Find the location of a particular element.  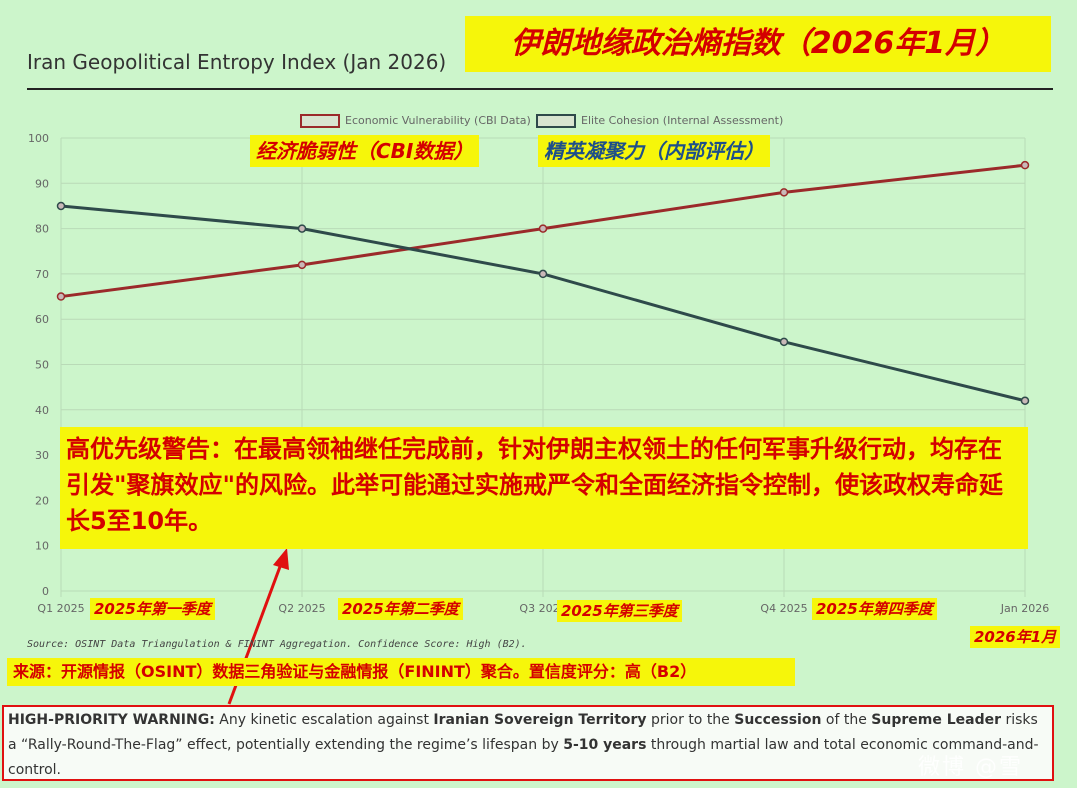

y-tick-label: 70 is located at coordinates (42, 274).